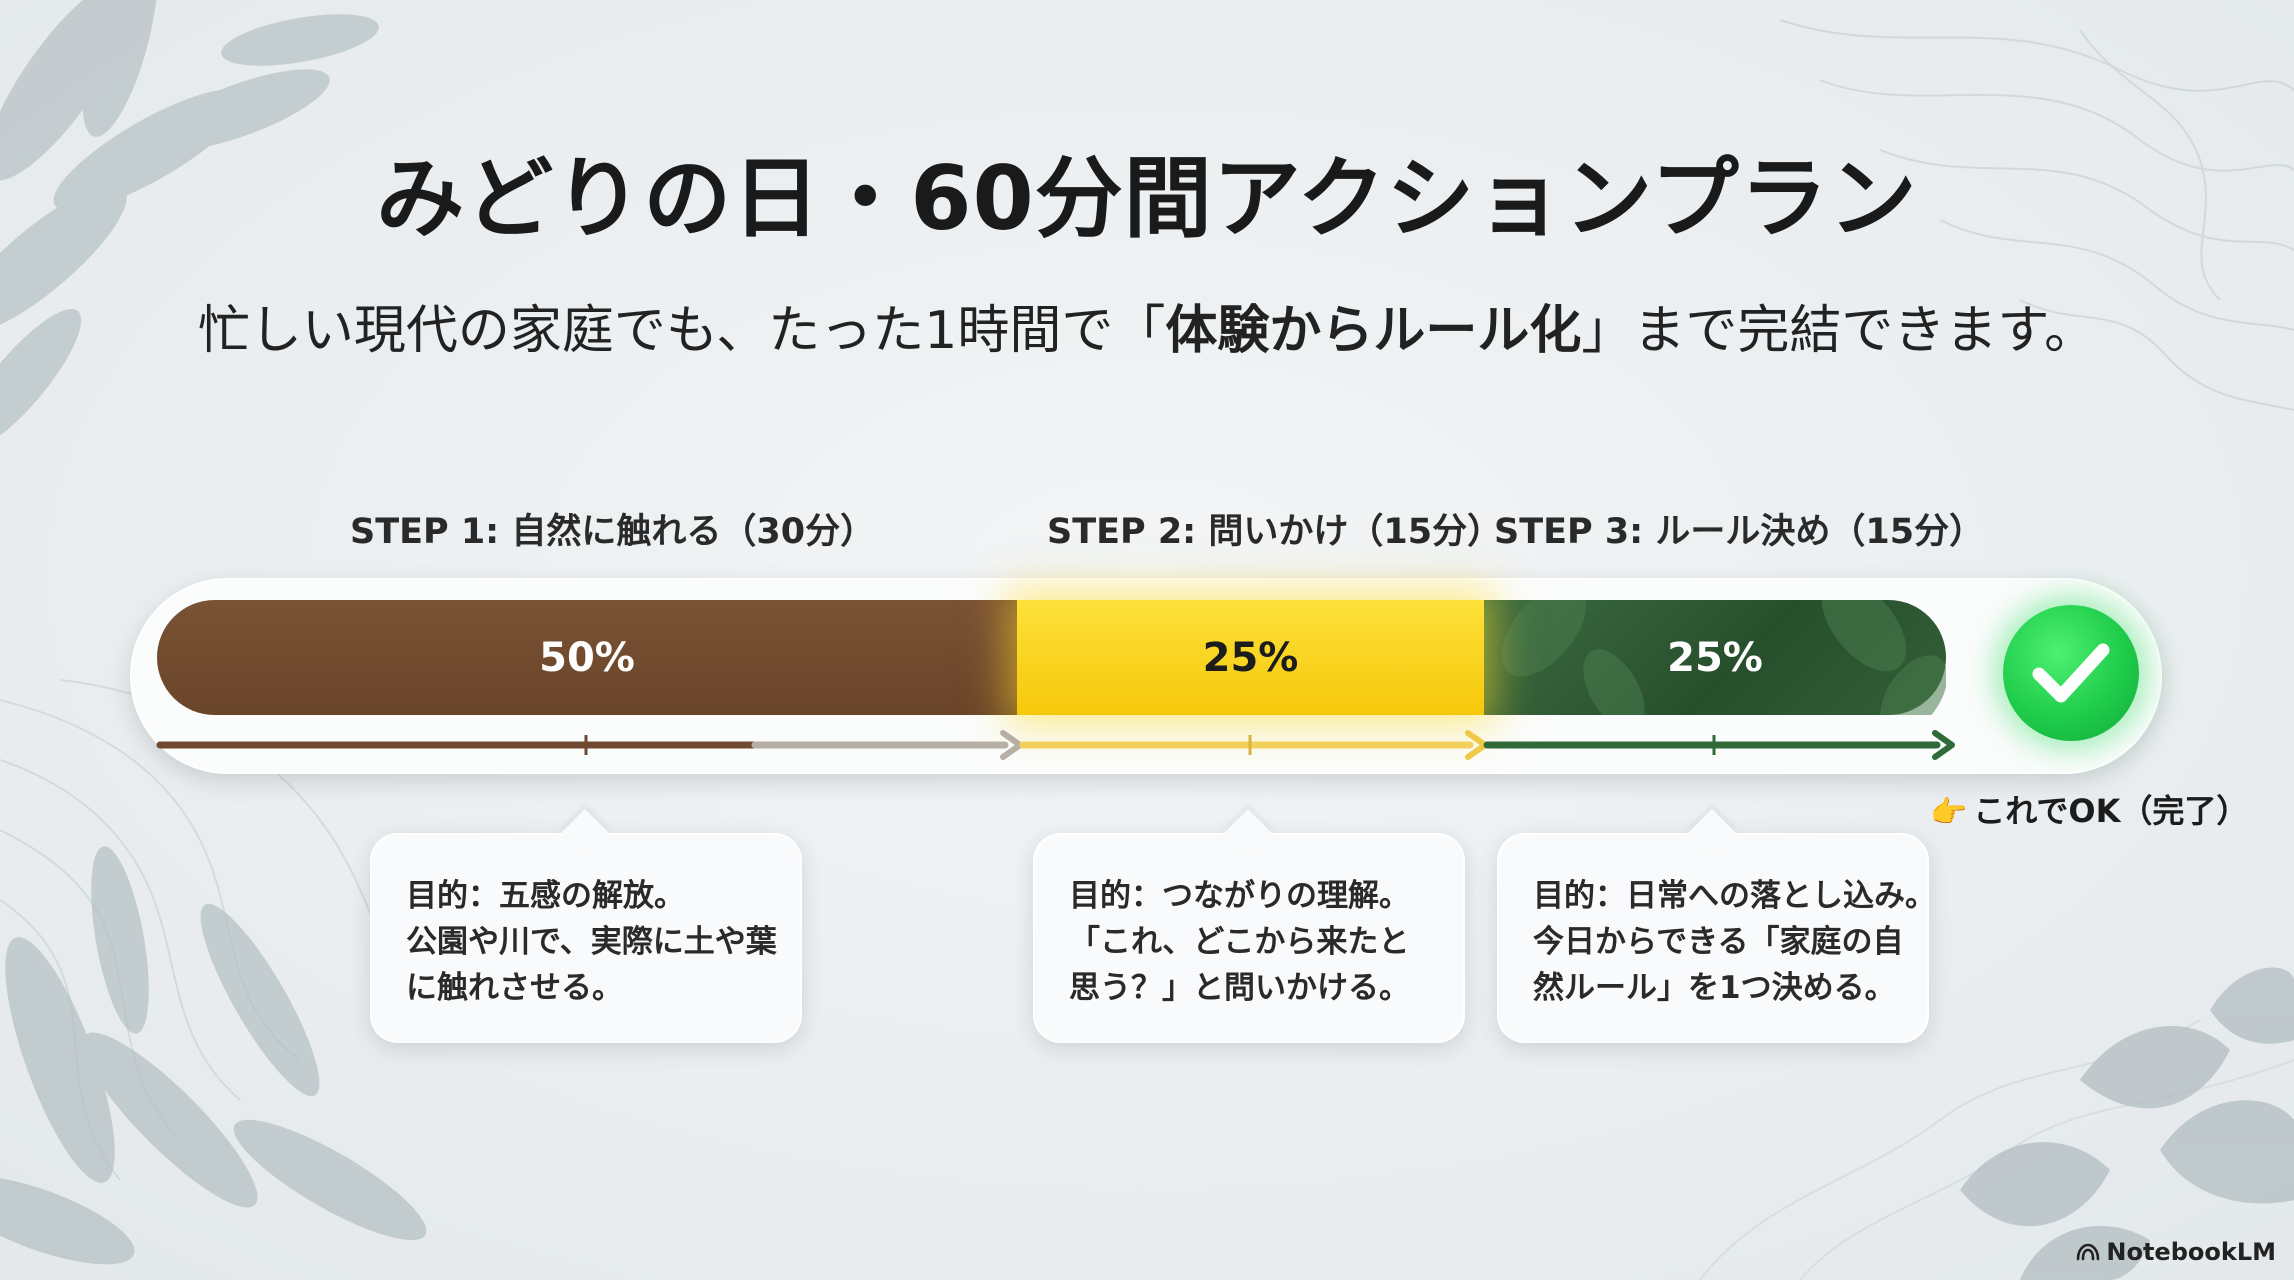 This screenshot has height=1280, width=2294. What do you see at coordinates (1275, 532) in the screenshot?
I see `step-2-label: STEP 2: 問いかけ（15分）` at bounding box center [1275, 532].